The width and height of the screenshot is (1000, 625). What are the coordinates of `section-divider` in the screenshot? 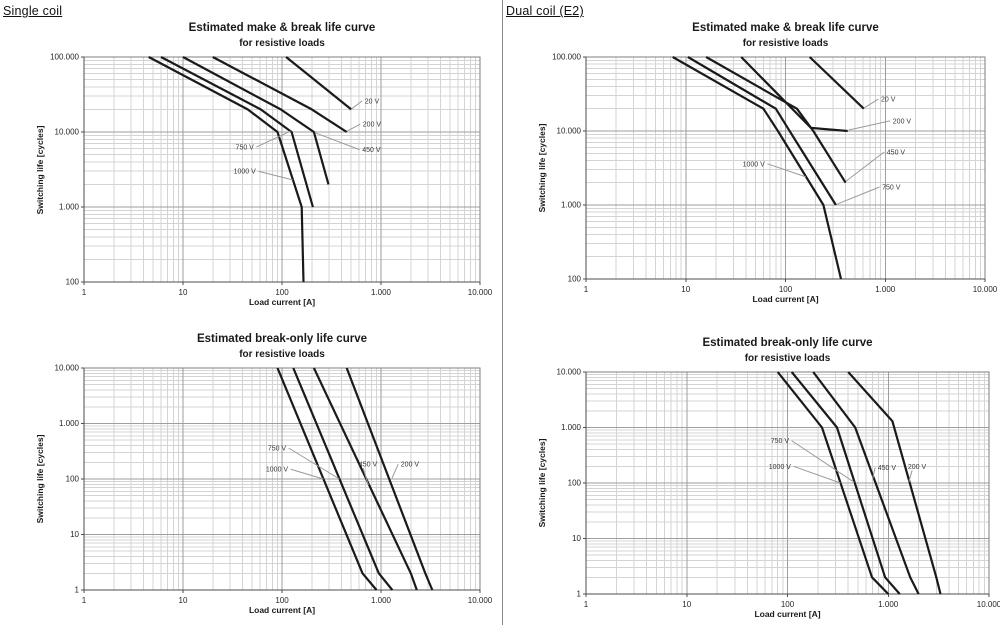 It's located at (502, 312).